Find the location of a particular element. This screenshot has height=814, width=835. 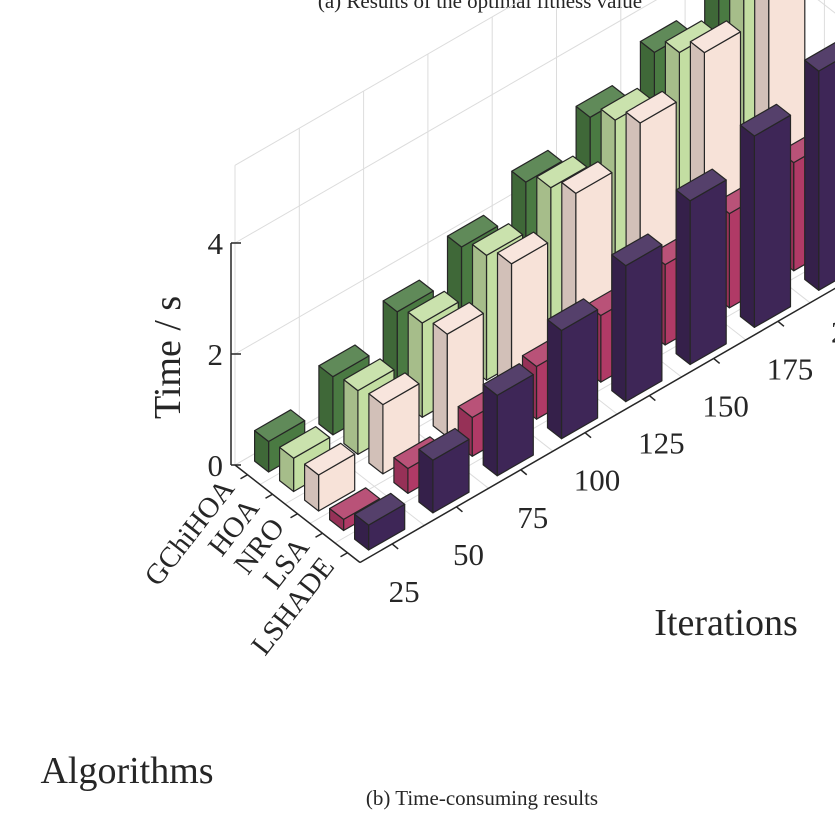

x-tick-label: 175 is located at coordinates (790, 368).